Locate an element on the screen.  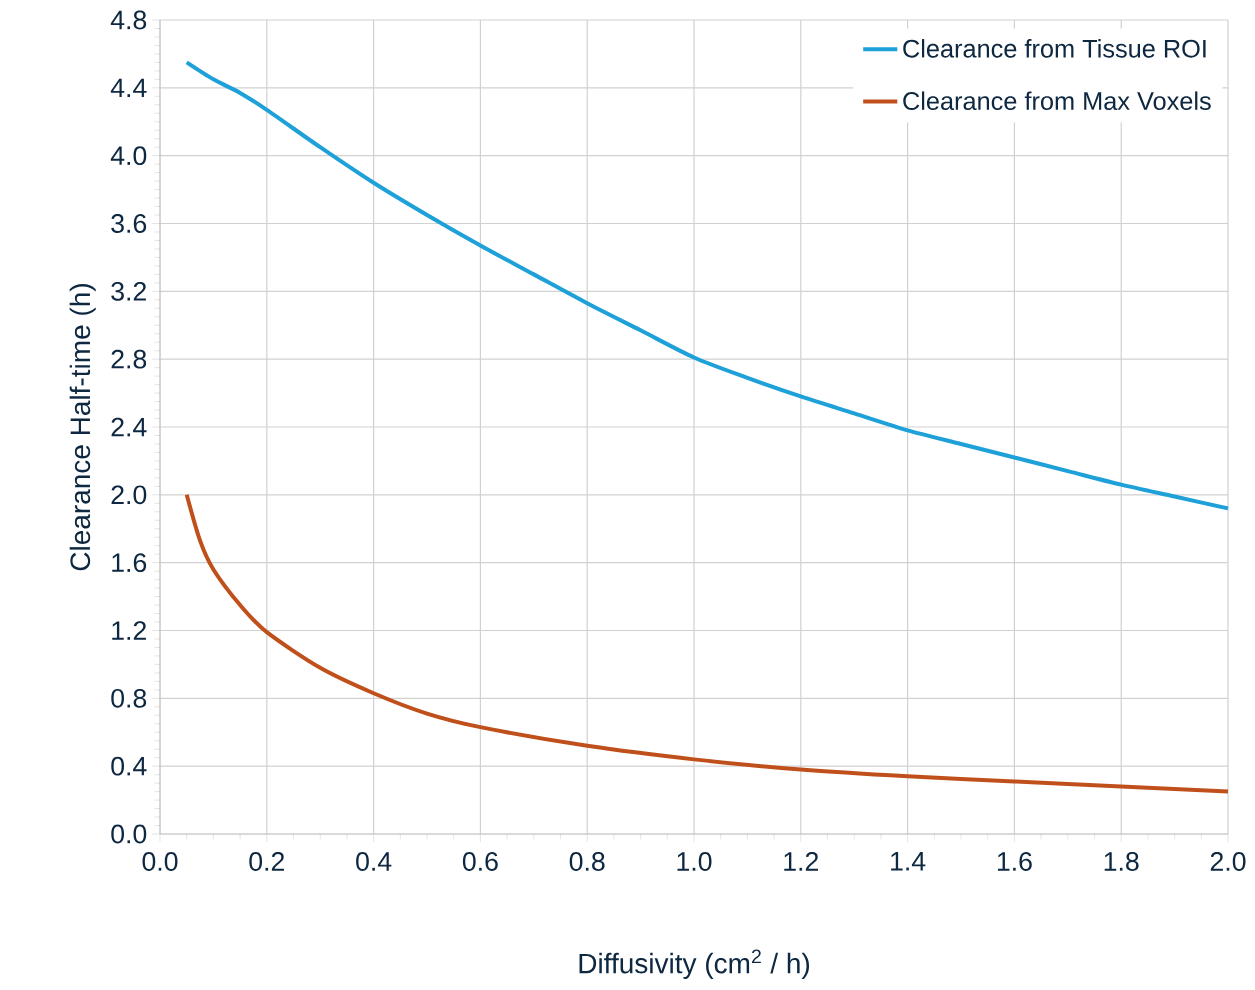
x-tick-label: 1.0 is located at coordinates (694, 861).